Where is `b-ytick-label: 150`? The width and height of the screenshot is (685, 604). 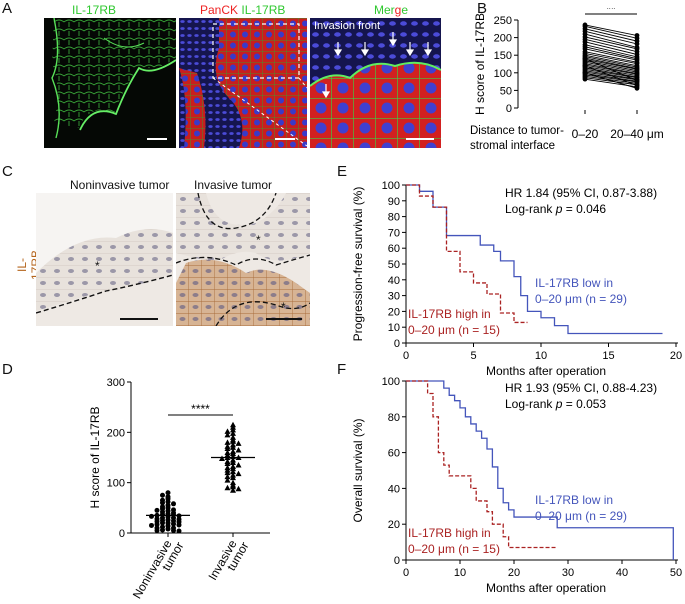
b-ytick-label: 150 is located at coordinates (503, 56).